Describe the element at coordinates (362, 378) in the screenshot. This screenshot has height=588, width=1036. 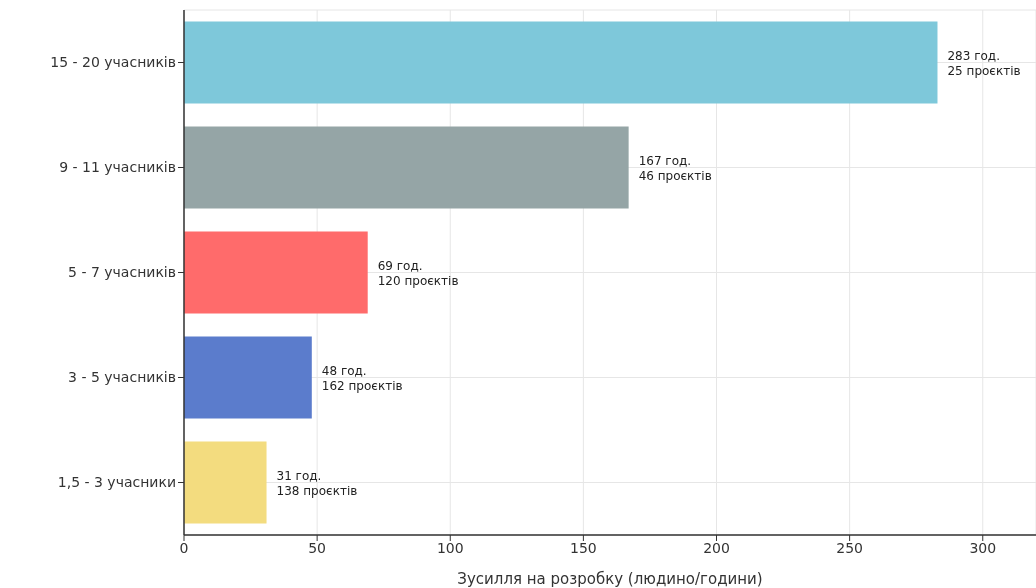
I see `data-label: 48 год. 162 проєктів` at that location.